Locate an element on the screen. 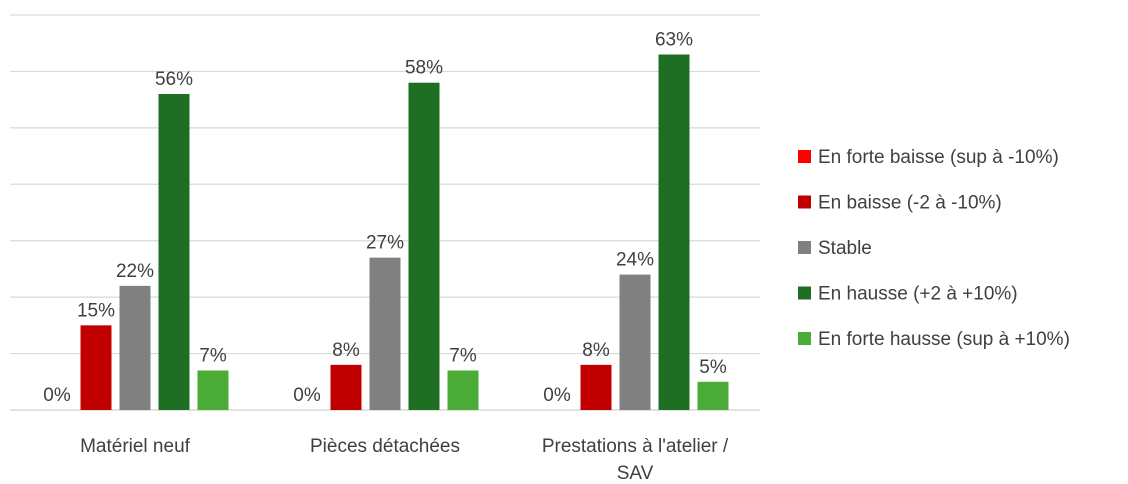 The width and height of the screenshot is (1128, 484). legend-entry: En forte baisse (sup à -10%) is located at coordinates (938, 157).